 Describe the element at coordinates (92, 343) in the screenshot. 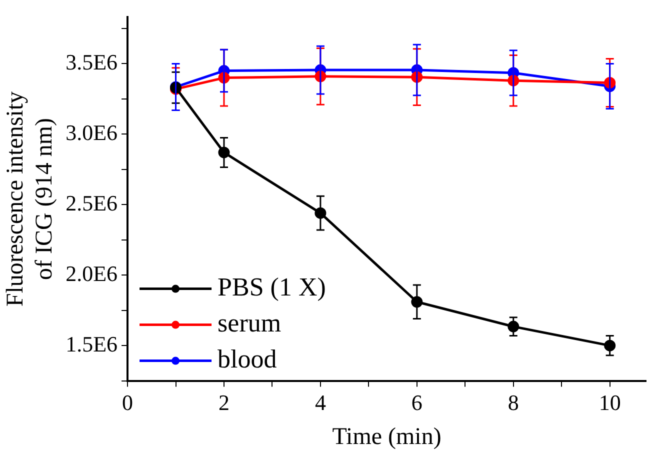

I see `y-tick-label: 1.5E6` at that location.